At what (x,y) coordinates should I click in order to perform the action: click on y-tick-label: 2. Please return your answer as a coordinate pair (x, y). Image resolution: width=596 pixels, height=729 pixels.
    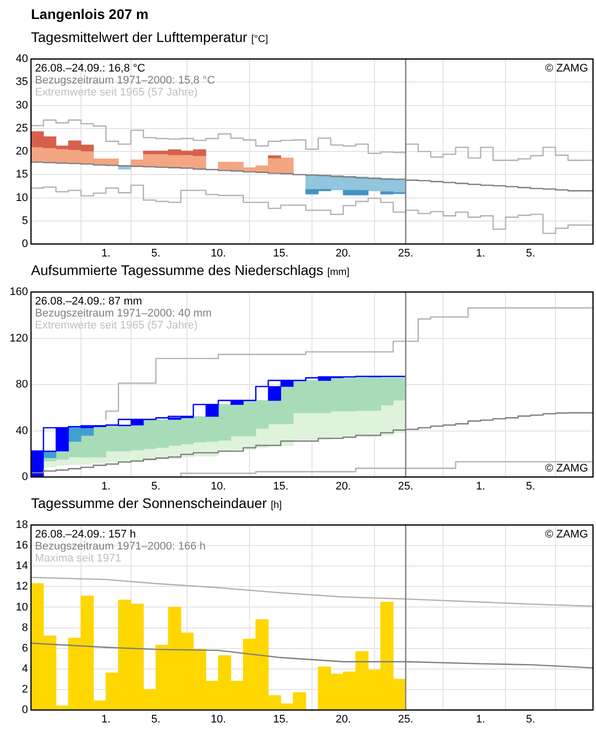
    Looking at the image, I should click on (25, 689).